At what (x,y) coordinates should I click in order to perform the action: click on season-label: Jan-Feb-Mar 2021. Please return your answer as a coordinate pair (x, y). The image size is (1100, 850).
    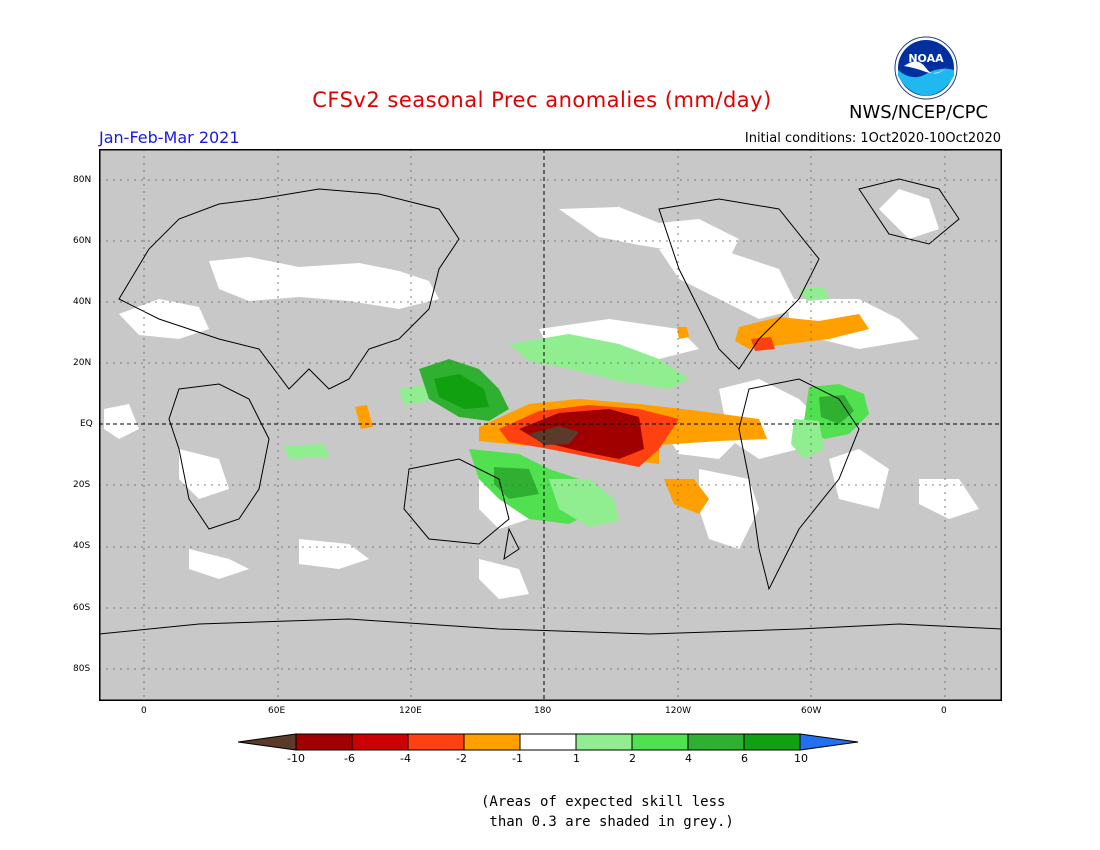
    Looking at the image, I should click on (169, 137).